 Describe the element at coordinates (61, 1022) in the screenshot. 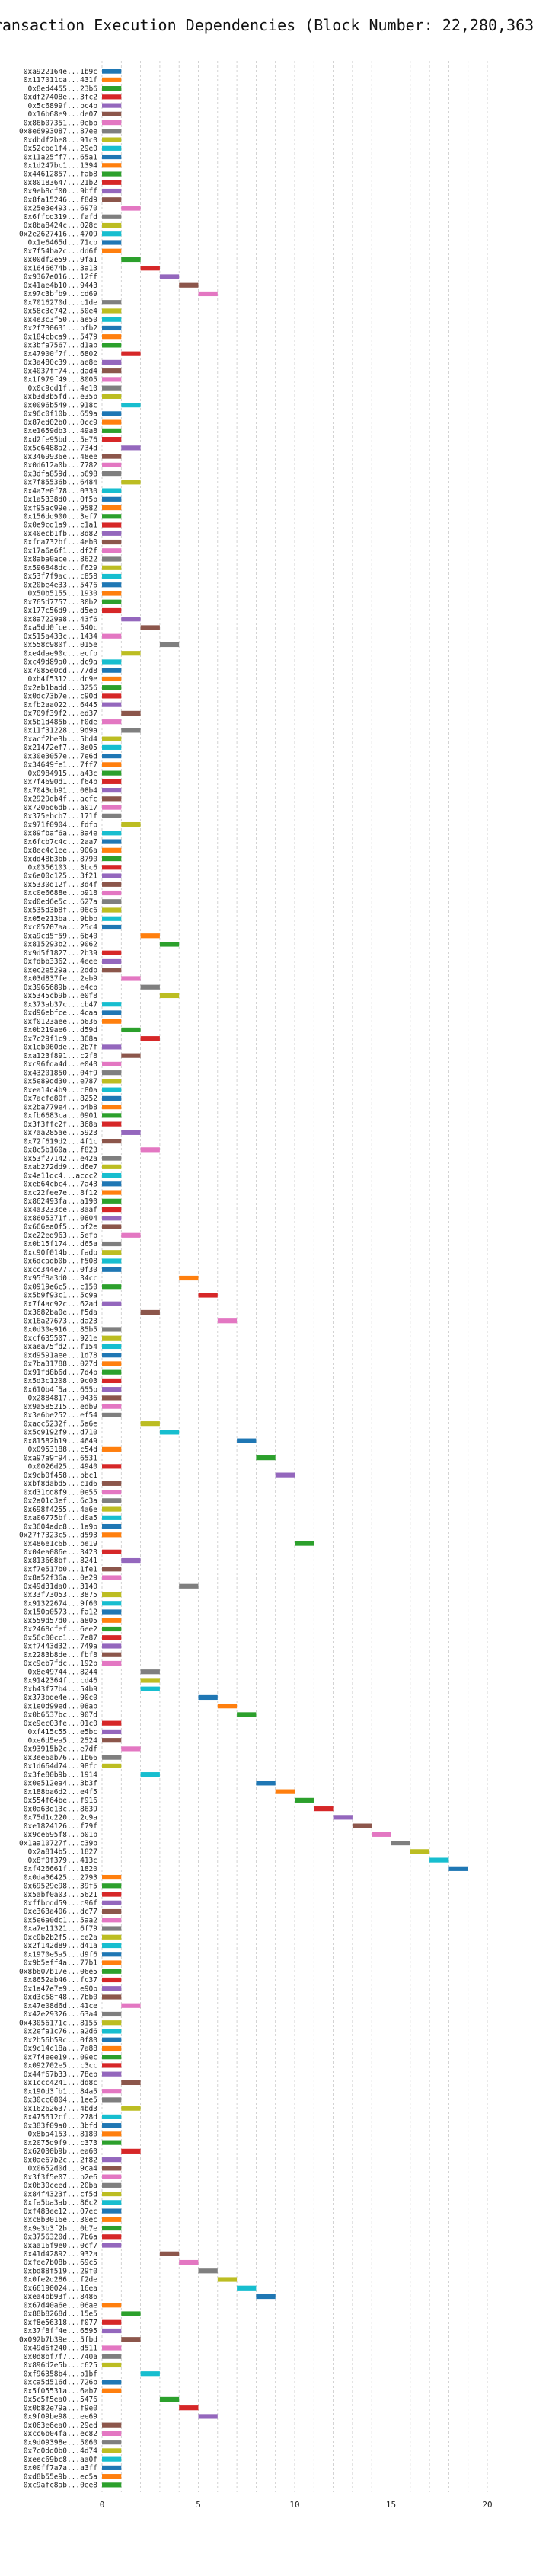

I see `y-tick-label: 0xf0123aee...b636` at that location.